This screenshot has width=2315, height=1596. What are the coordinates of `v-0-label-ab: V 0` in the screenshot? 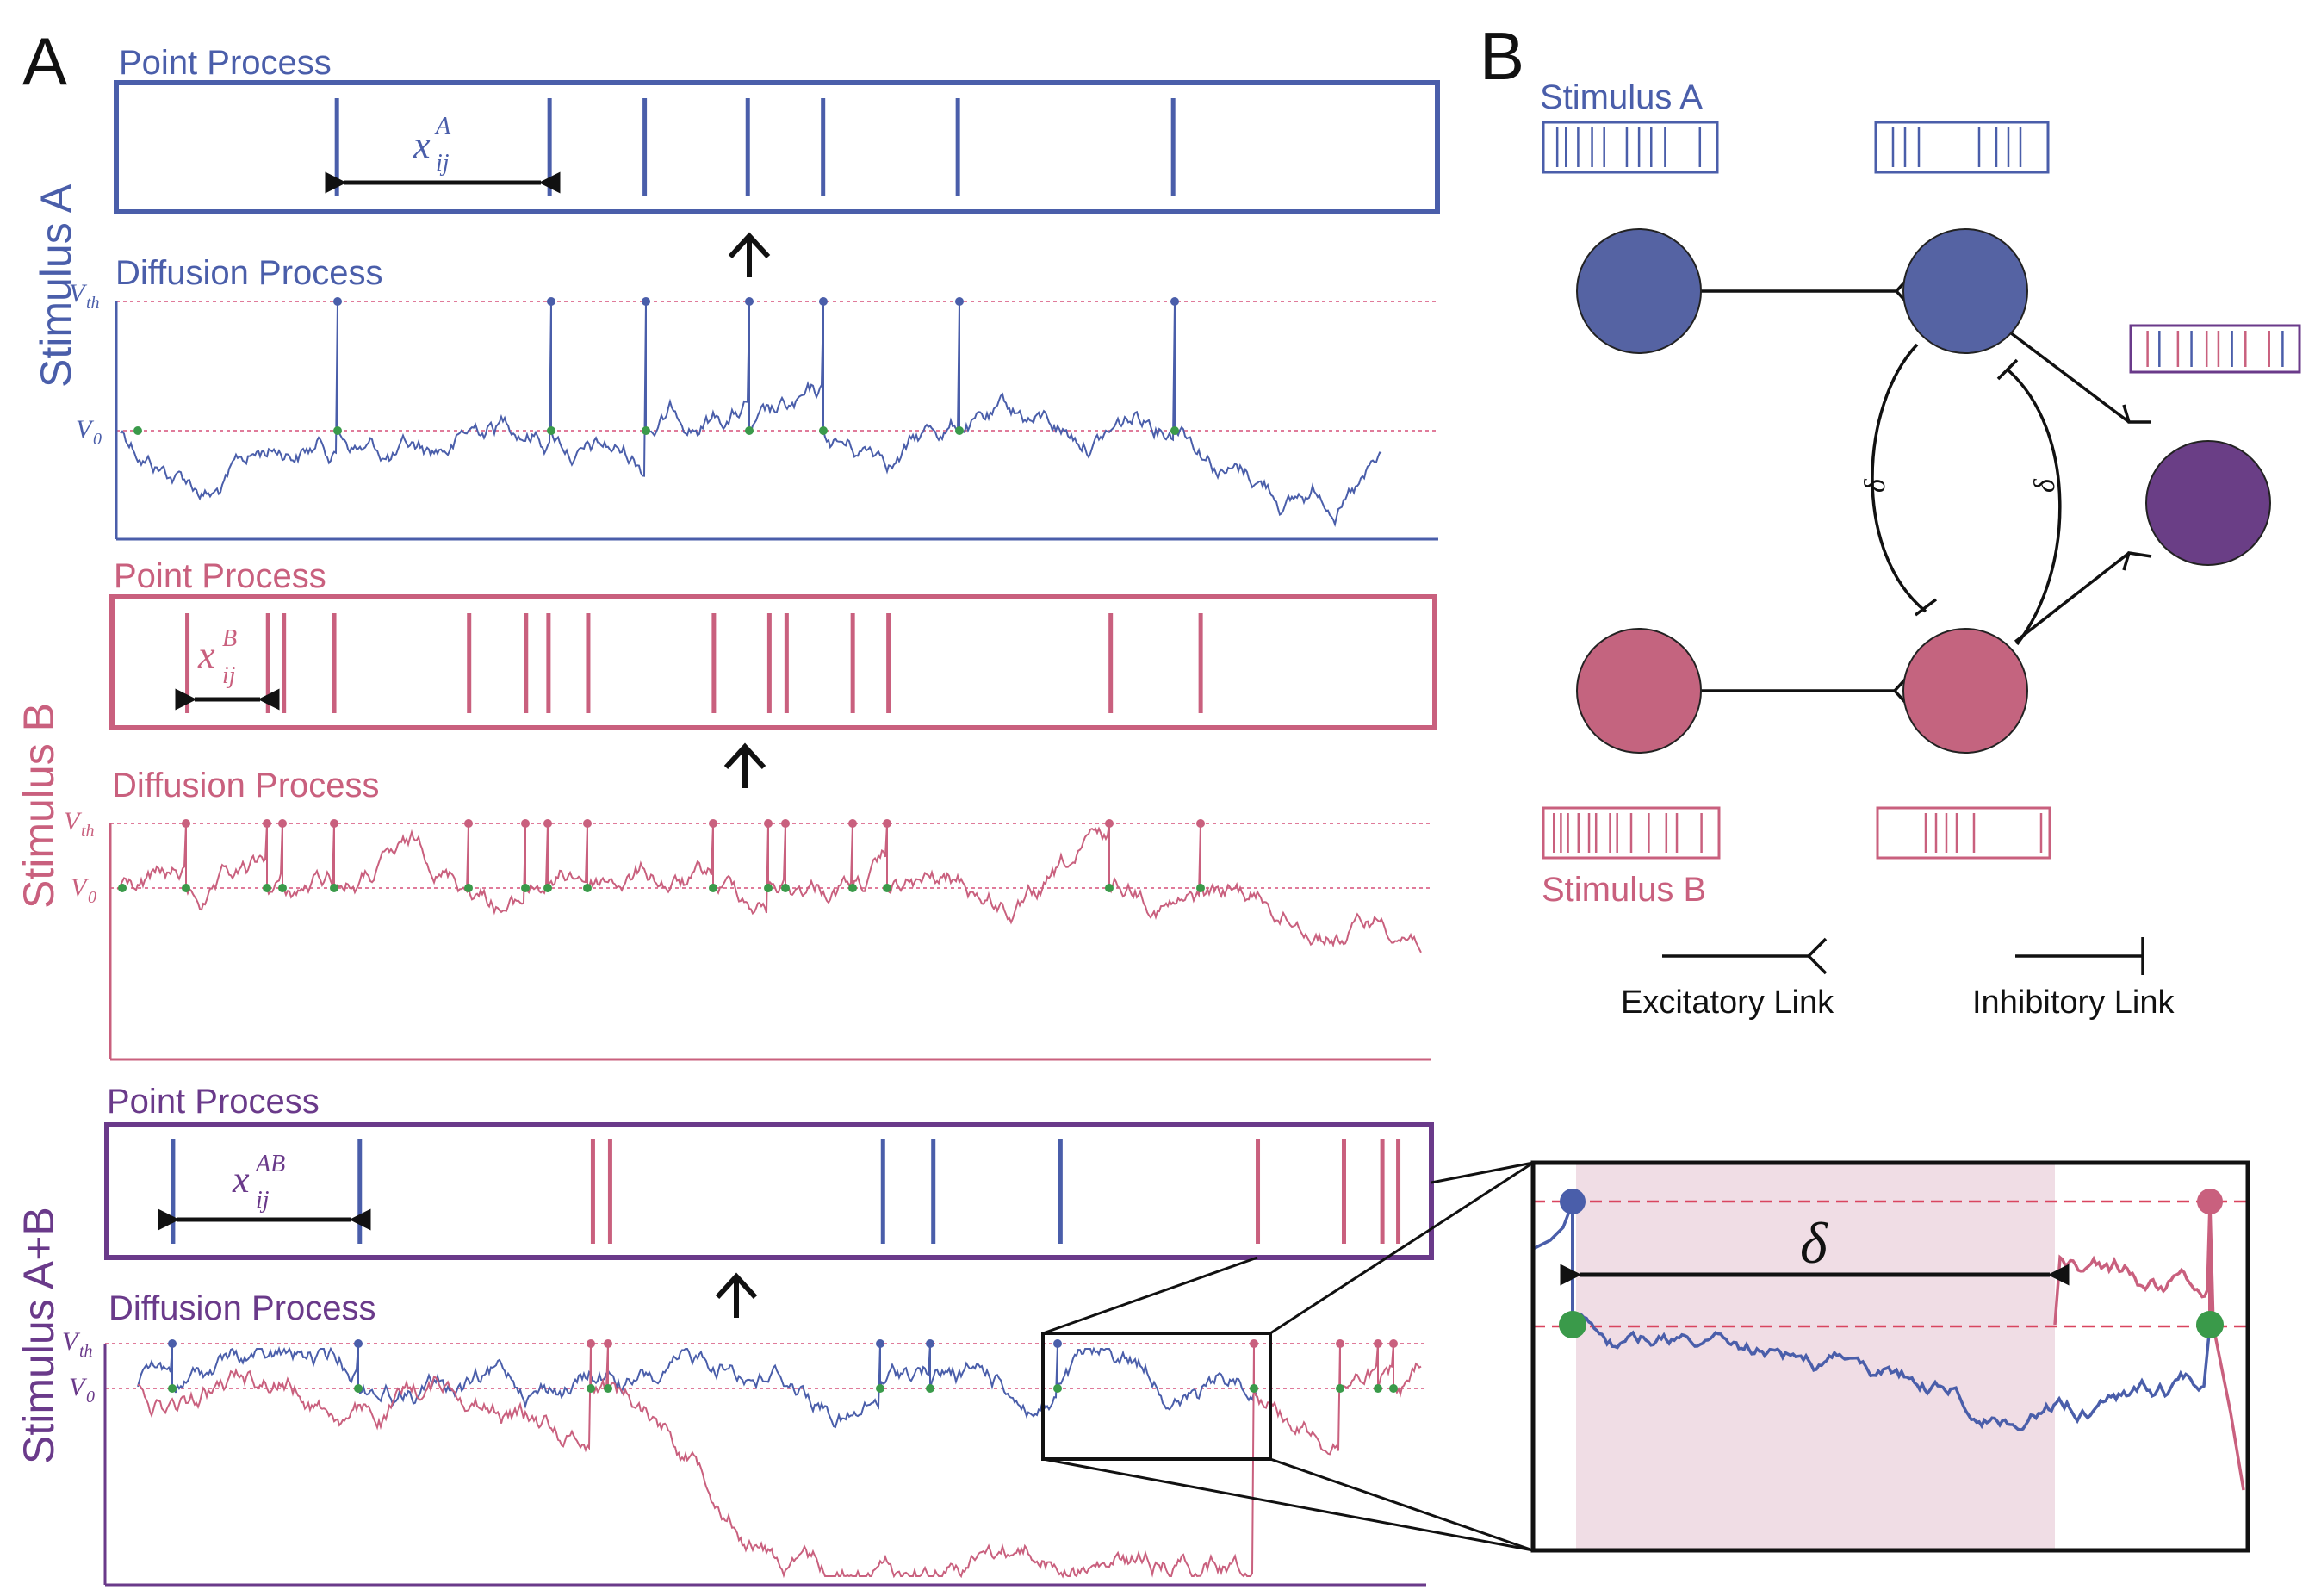 It's located at (82, 1390).